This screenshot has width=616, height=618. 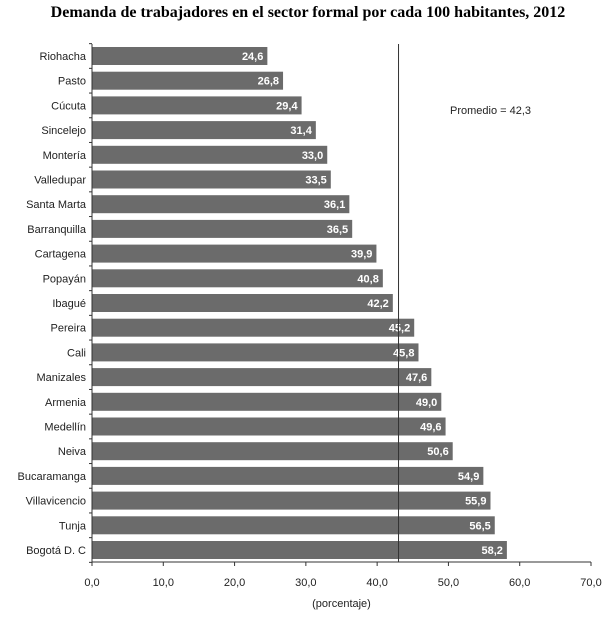 What do you see at coordinates (301, 131) in the screenshot?
I see `value-label: 31,4` at bounding box center [301, 131].